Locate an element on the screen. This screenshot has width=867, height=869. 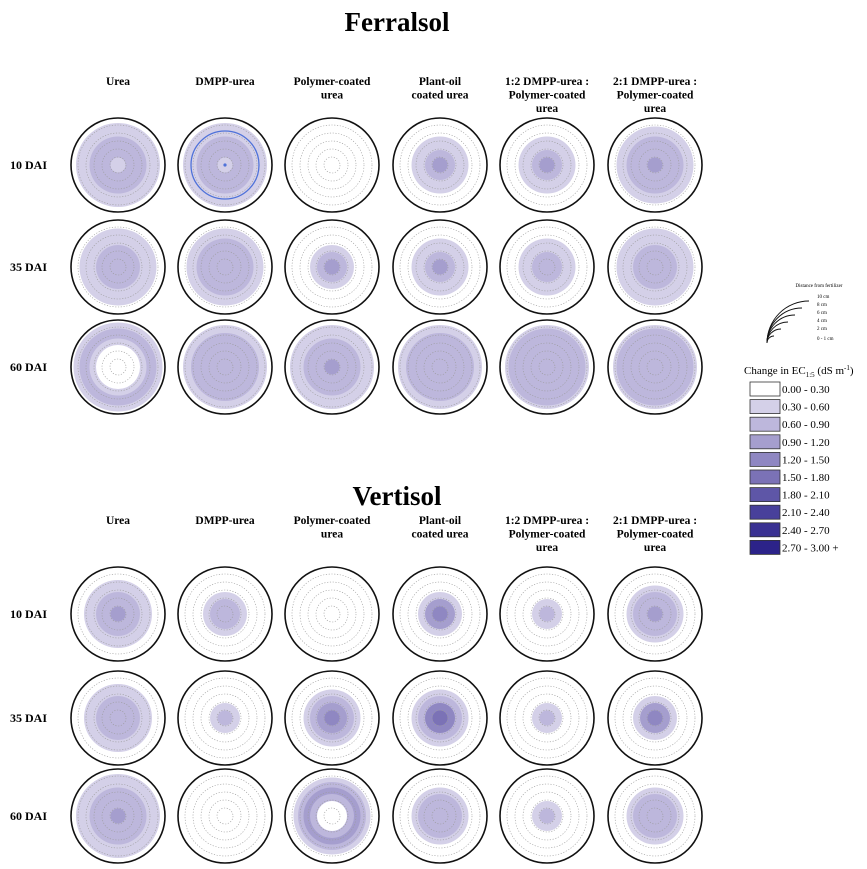
row-label: 60 DAI is located at coordinates (28, 367).